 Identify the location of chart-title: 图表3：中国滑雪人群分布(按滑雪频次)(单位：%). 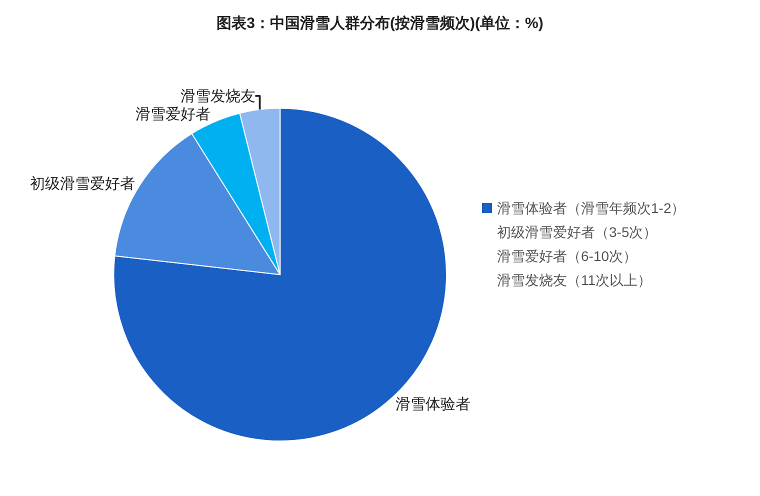
(380, 23).